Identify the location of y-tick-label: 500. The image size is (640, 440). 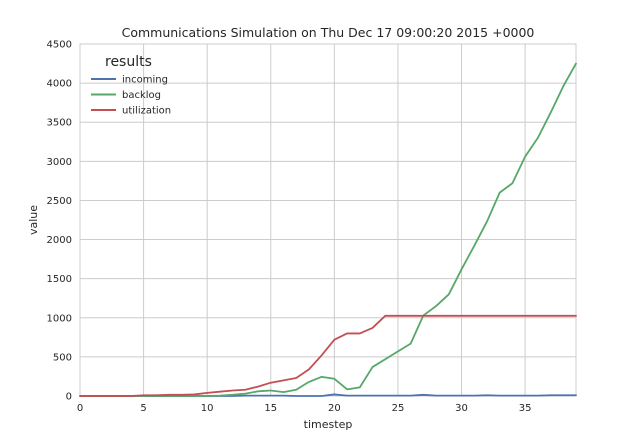
(62, 357).